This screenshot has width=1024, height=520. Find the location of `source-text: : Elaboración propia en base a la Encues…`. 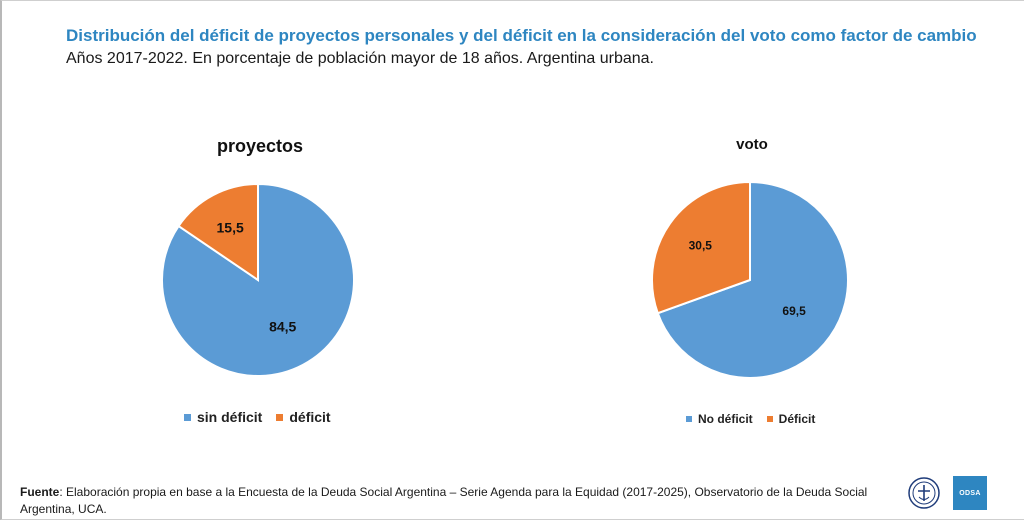

source-text: : Elaboración propia en base a la Encues… is located at coordinates (444, 500).